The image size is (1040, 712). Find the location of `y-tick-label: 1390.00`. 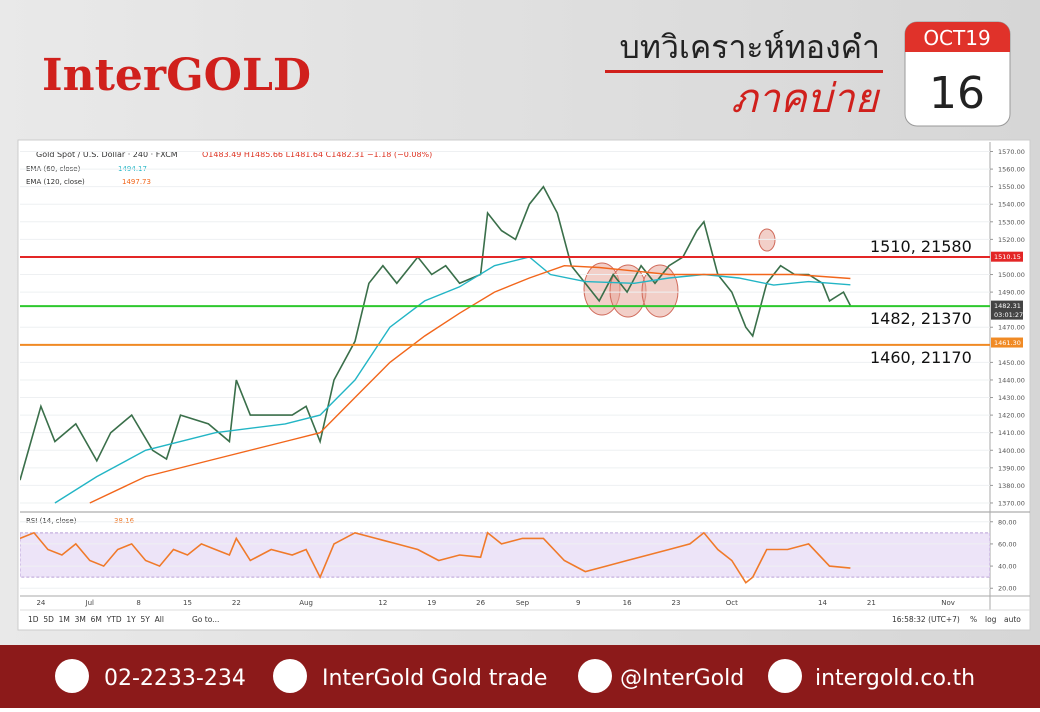

y-tick-label: 1390.00 is located at coordinates (1011, 468).